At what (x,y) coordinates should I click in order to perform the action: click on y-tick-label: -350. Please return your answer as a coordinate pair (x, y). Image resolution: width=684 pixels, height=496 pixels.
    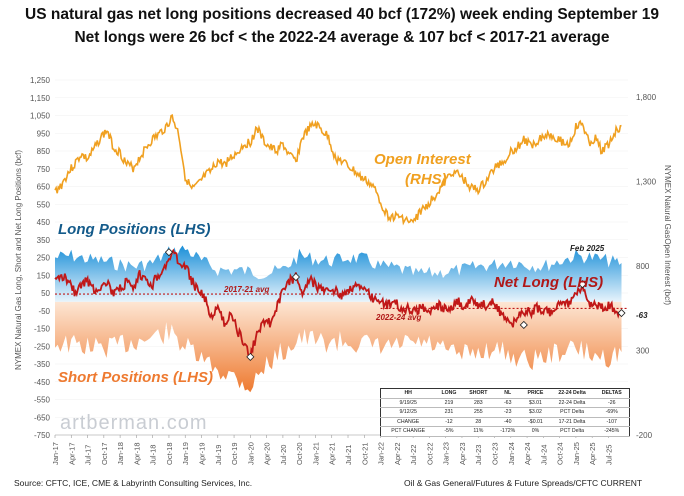
    Looking at the image, I should click on (42, 364).